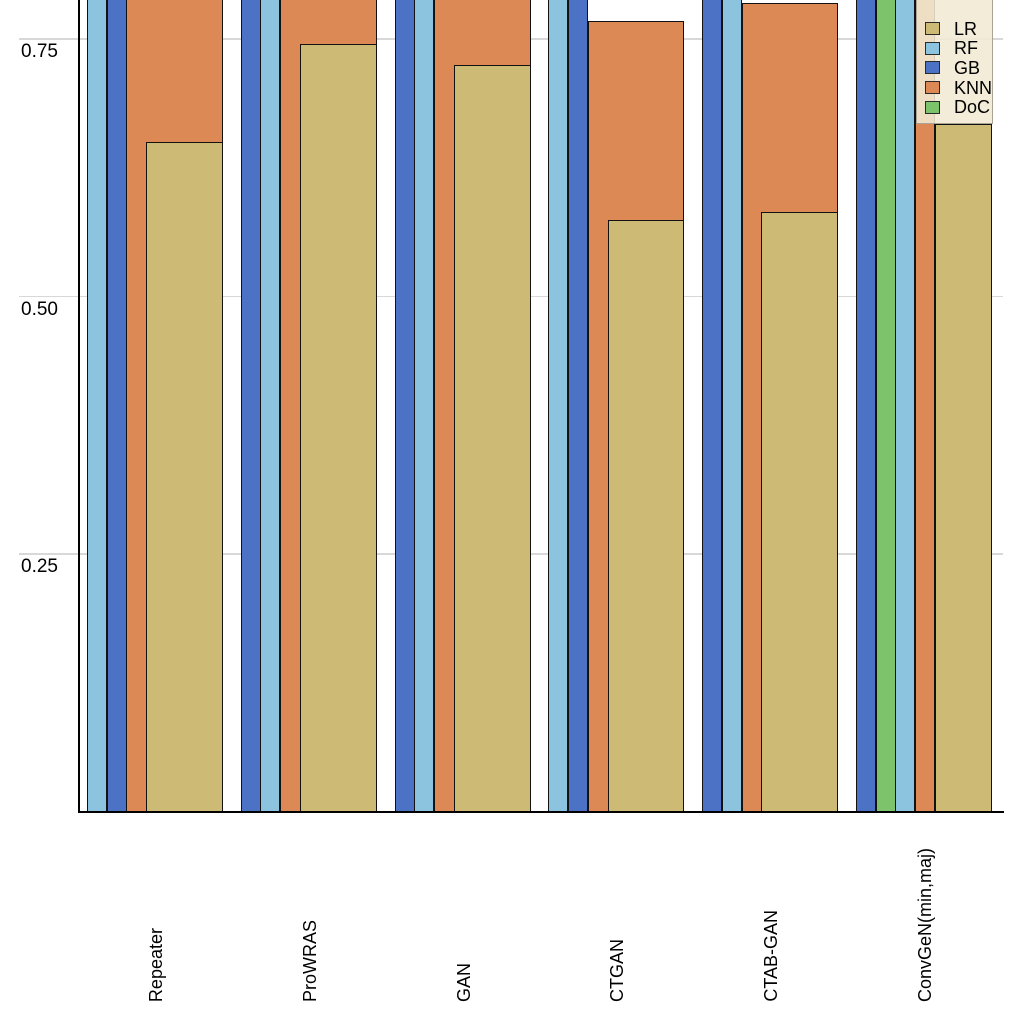 The height and width of the screenshot is (1024, 1024). Describe the element at coordinates (646, 516) in the screenshot. I see `bar-LR-CTGAN` at that location.